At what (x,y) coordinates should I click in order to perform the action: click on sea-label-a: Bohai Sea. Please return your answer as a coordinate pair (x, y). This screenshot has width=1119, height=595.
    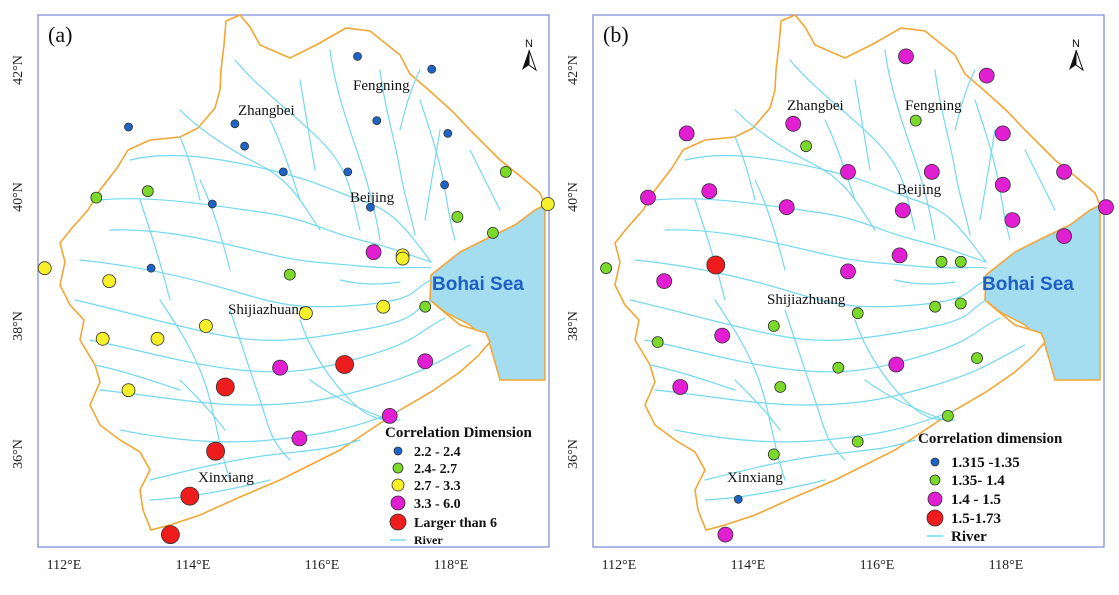
    Looking at the image, I should click on (478, 284).